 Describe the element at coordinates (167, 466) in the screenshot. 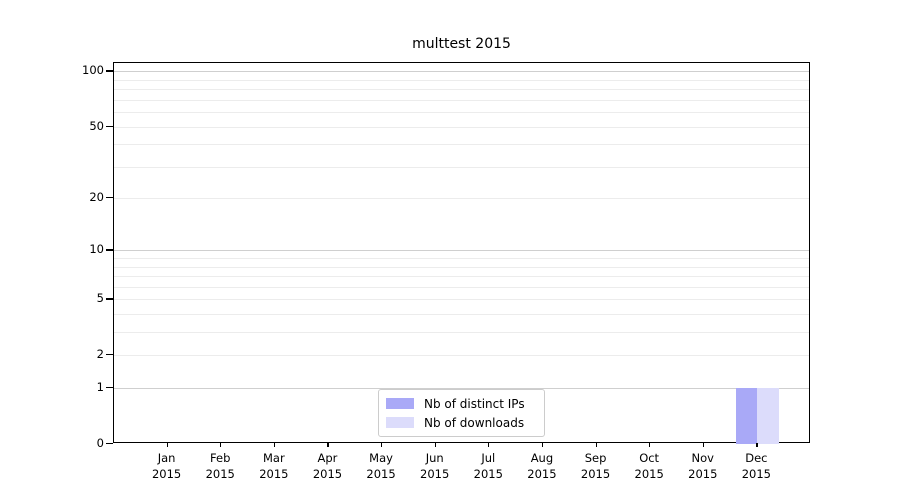

I see `x-tick-label: Jan 2015` at that location.